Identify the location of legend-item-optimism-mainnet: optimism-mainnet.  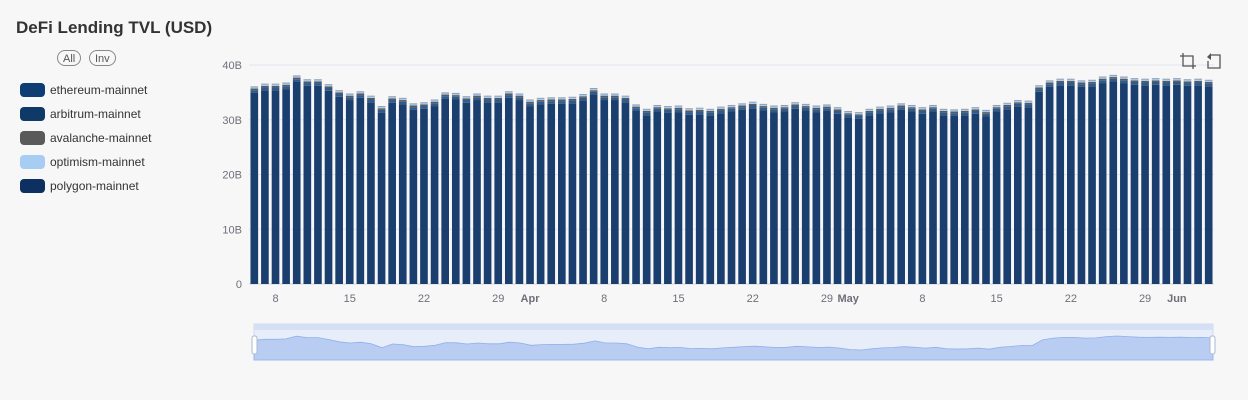
(85, 162).